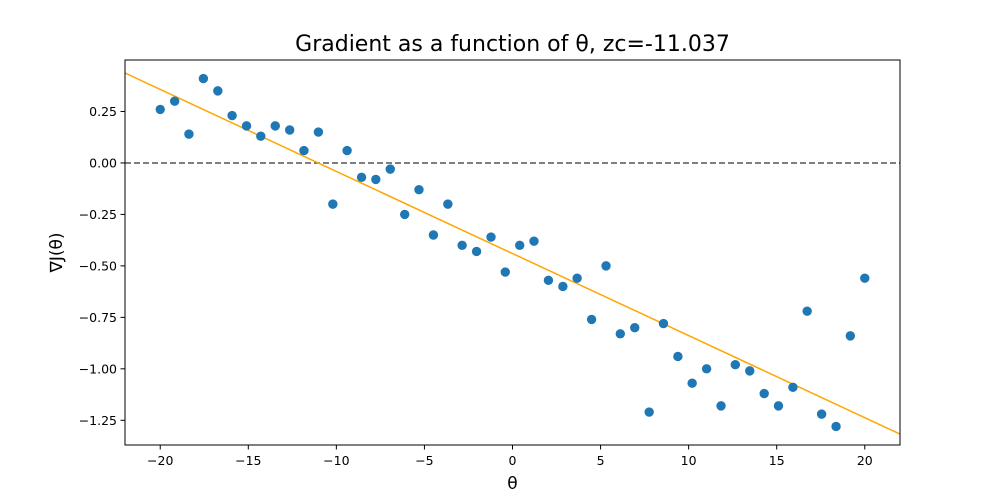 The width and height of the screenshot is (1000, 500). Describe the element at coordinates (103, 162) in the screenshot. I see `y-tick-label: 0.00` at that location.